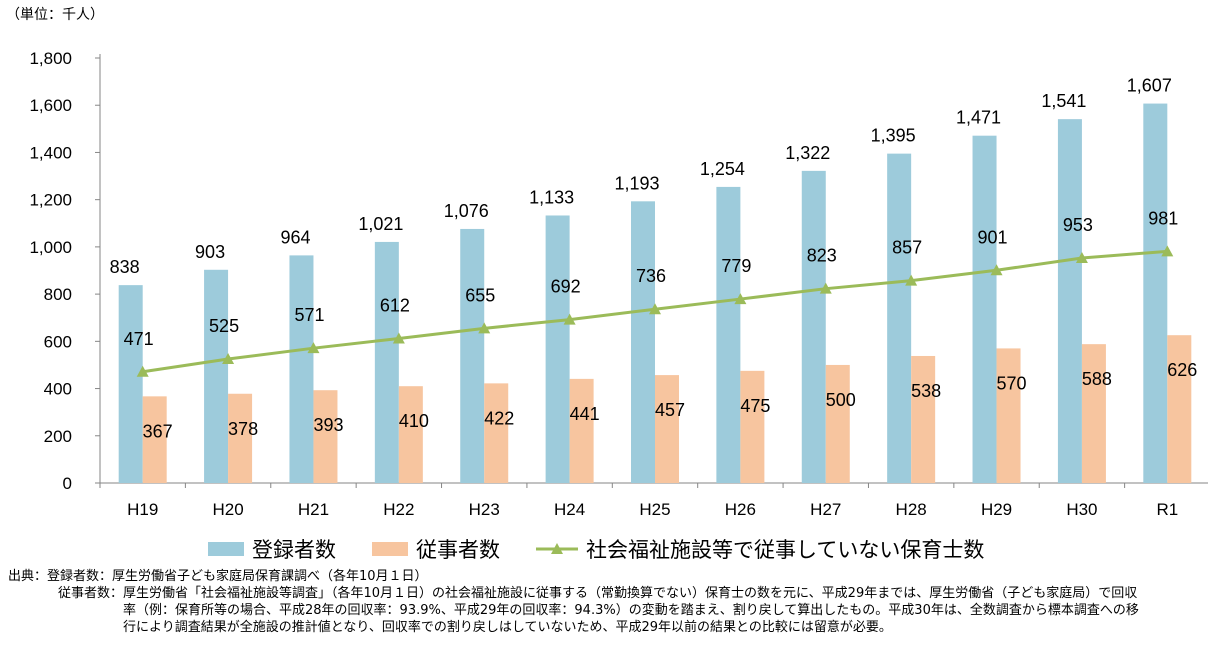 The width and height of the screenshot is (1208, 672). Describe the element at coordinates (654, 509) in the screenshot. I see `x-tick-label: H25` at that location.